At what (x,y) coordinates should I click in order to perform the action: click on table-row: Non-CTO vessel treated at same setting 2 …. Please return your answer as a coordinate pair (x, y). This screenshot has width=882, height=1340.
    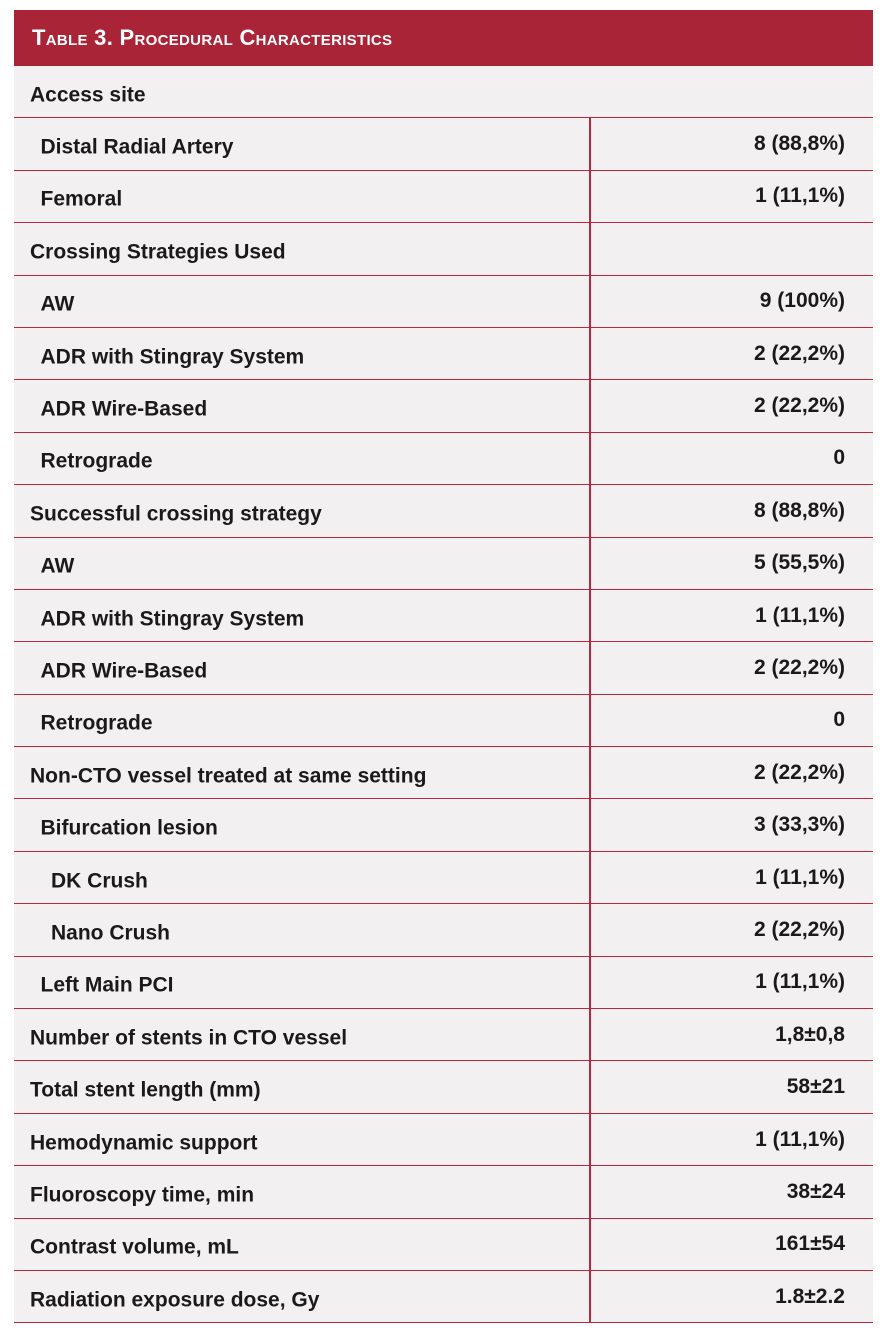
    Looking at the image, I should click on (443, 773).